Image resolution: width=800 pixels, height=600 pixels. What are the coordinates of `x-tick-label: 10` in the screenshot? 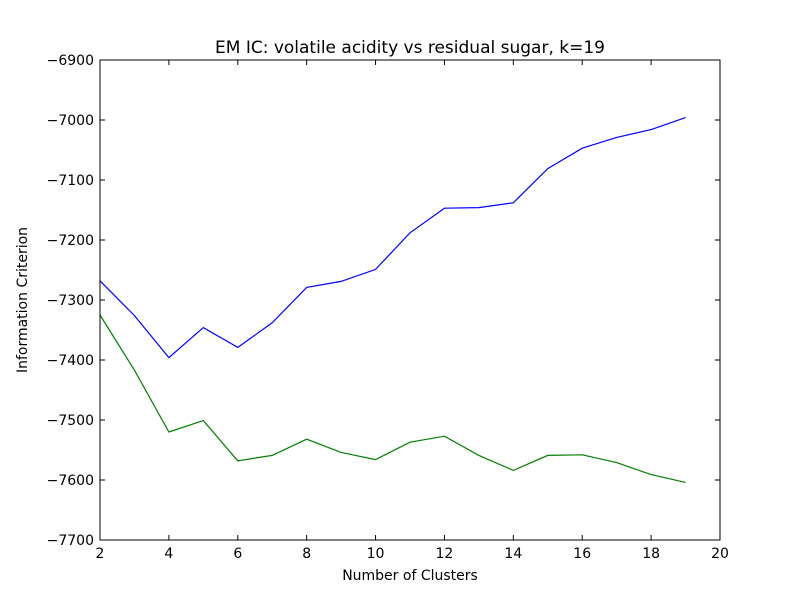 It's located at (376, 554).